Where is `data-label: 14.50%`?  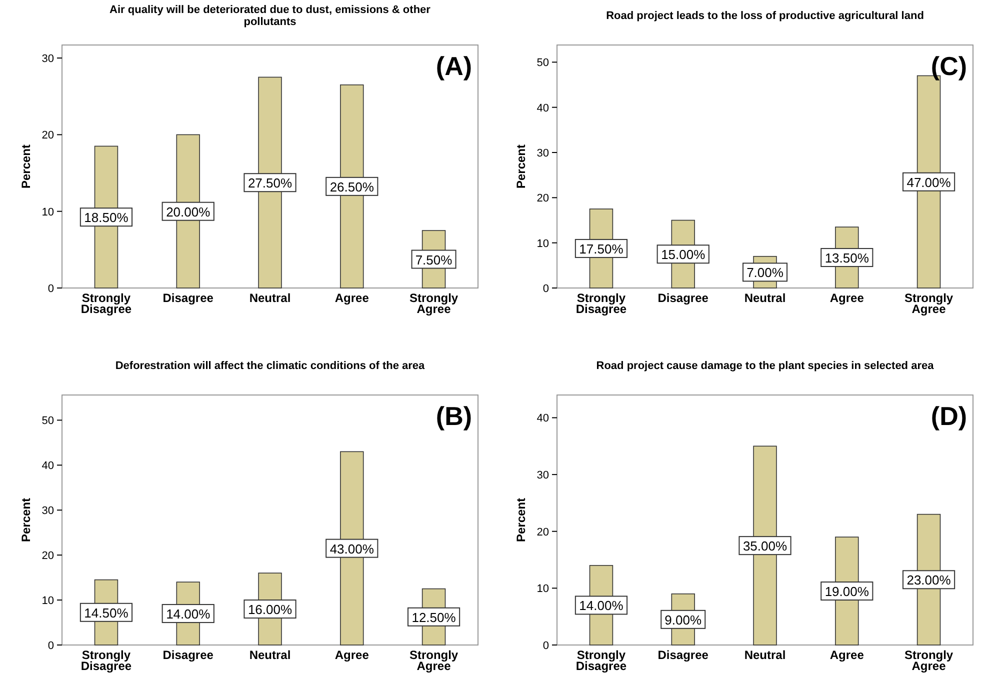 data-label: 14.50% is located at coordinates (106, 612).